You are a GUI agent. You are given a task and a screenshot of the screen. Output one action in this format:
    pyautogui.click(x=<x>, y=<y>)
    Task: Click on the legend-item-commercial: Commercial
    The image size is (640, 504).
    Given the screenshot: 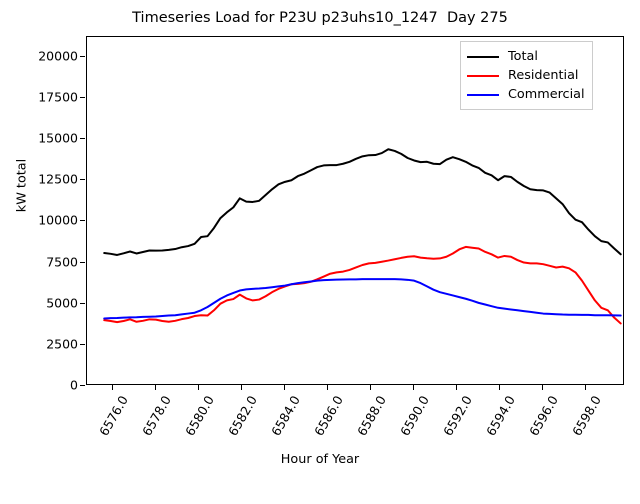 What is the action you would take?
    pyautogui.click(x=526, y=94)
    